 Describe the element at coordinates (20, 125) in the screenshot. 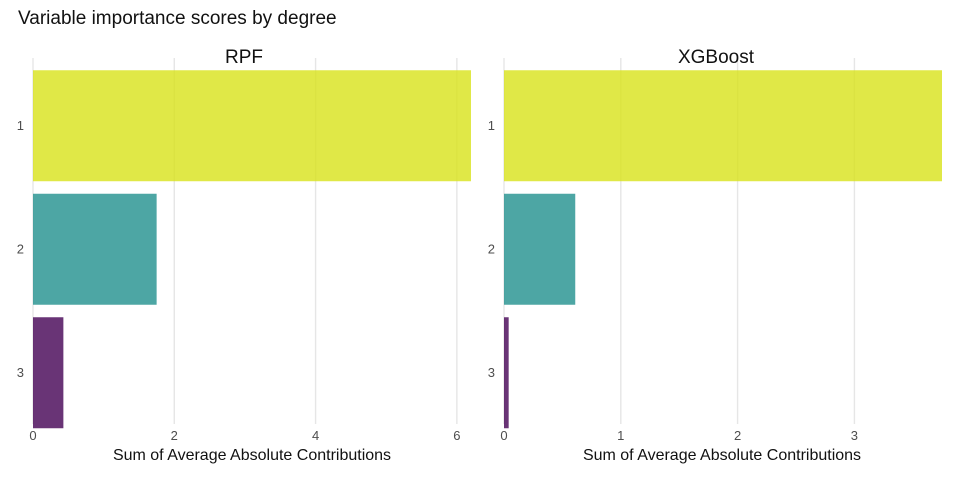

I see `y-tick-label-rpf-1: 1` at that location.